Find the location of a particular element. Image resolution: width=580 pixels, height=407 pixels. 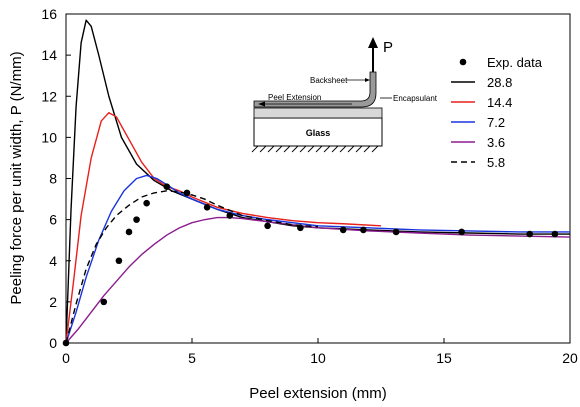

force-arrowhead-icon is located at coordinates (373, 42).